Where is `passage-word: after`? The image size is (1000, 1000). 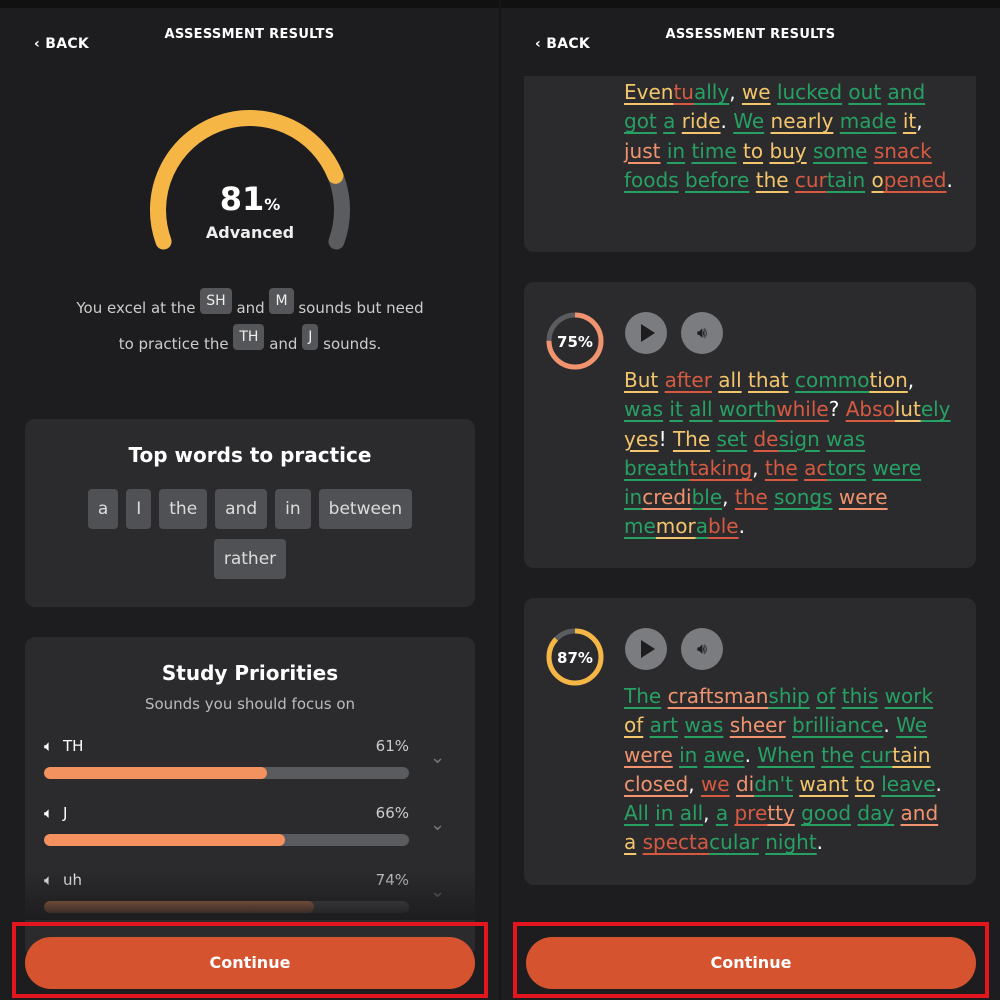 passage-word: after is located at coordinates (688, 380).